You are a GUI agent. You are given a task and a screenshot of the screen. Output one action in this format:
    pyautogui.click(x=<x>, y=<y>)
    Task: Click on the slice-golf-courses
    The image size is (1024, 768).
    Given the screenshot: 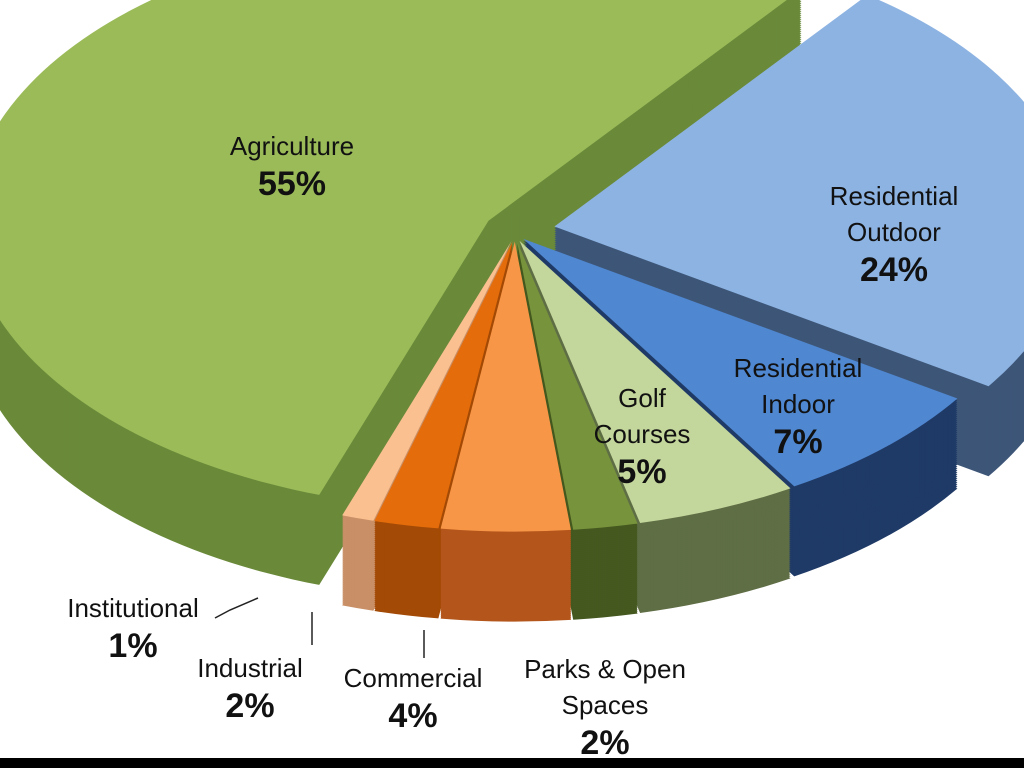 What is the action you would take?
    pyautogui.click(x=655, y=381)
    